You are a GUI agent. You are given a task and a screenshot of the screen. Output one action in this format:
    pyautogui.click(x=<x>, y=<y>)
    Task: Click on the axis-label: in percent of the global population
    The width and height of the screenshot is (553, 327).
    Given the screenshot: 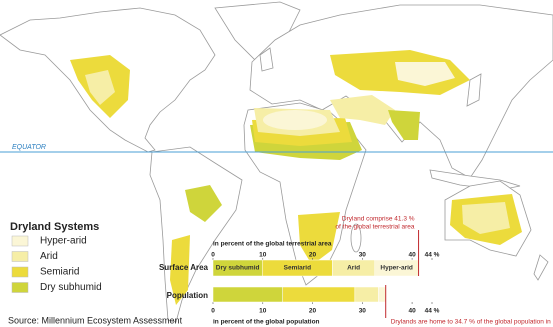 What is the action you would take?
    pyautogui.click(x=266, y=322)
    